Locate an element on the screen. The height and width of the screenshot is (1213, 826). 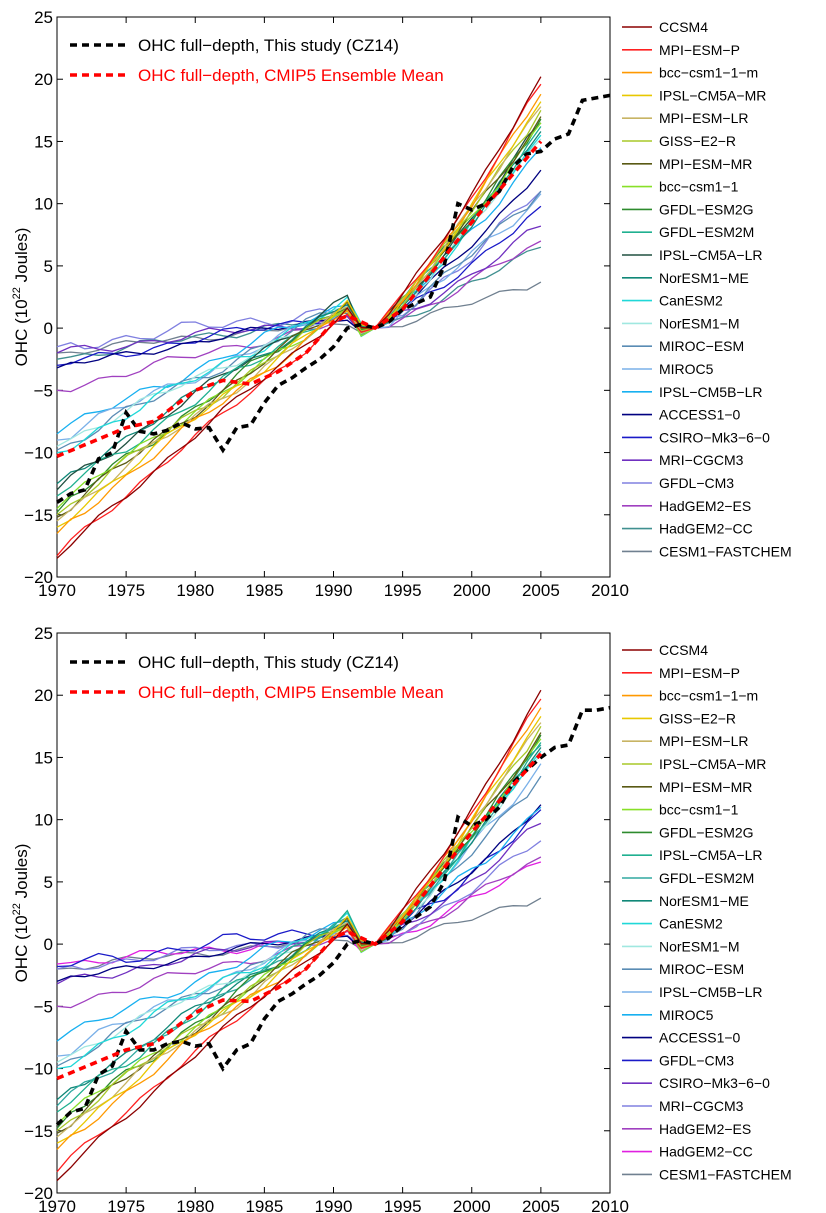
series-line-mri-cgcm3 is located at coordinates (299, 289).